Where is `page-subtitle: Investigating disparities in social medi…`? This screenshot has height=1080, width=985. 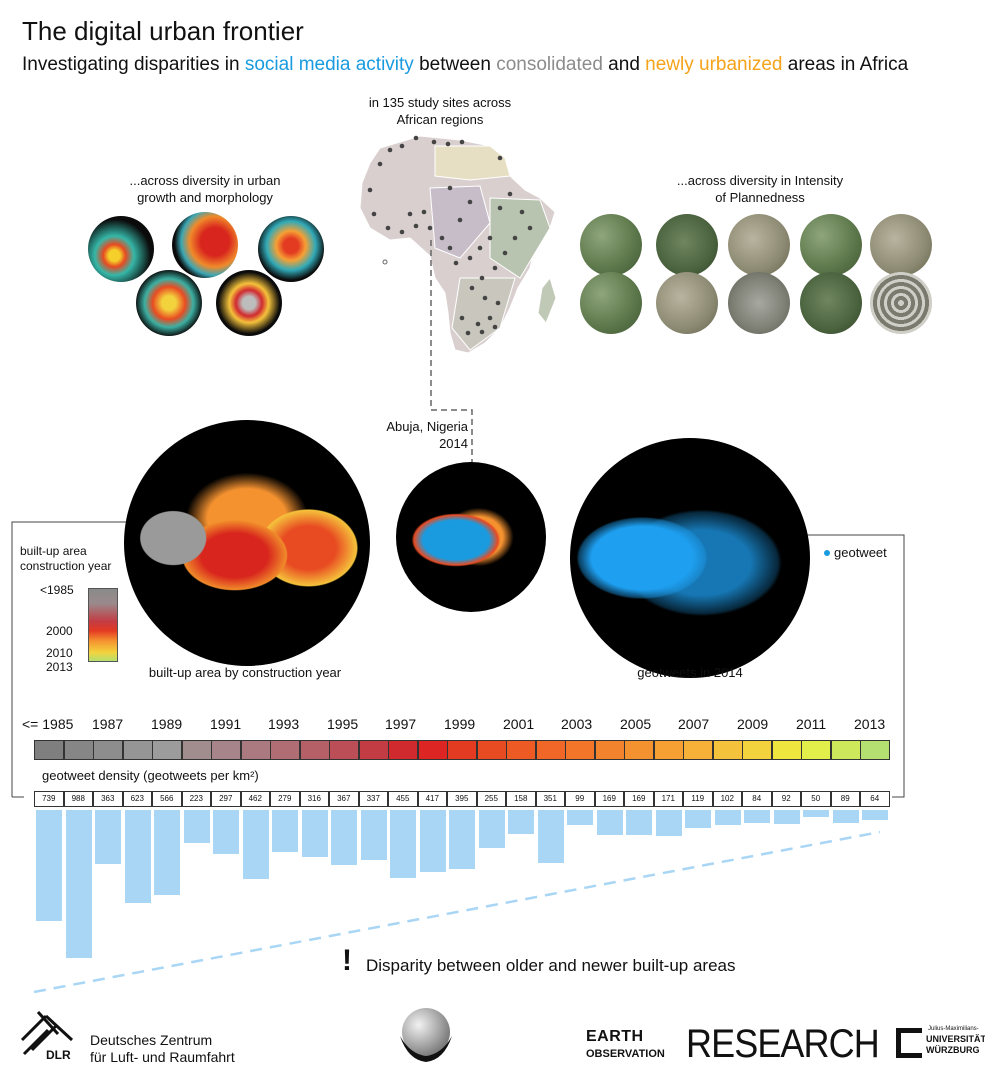 page-subtitle: Investigating disparities in social medi… is located at coordinates (465, 65).